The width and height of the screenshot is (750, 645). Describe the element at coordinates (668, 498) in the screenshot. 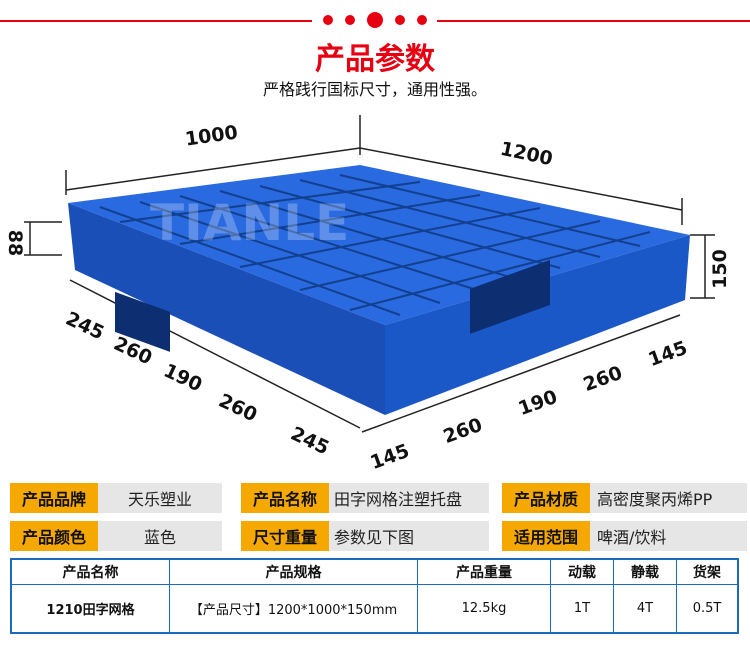

I see `spec-value: 高密度聚丙烯PP` at that location.